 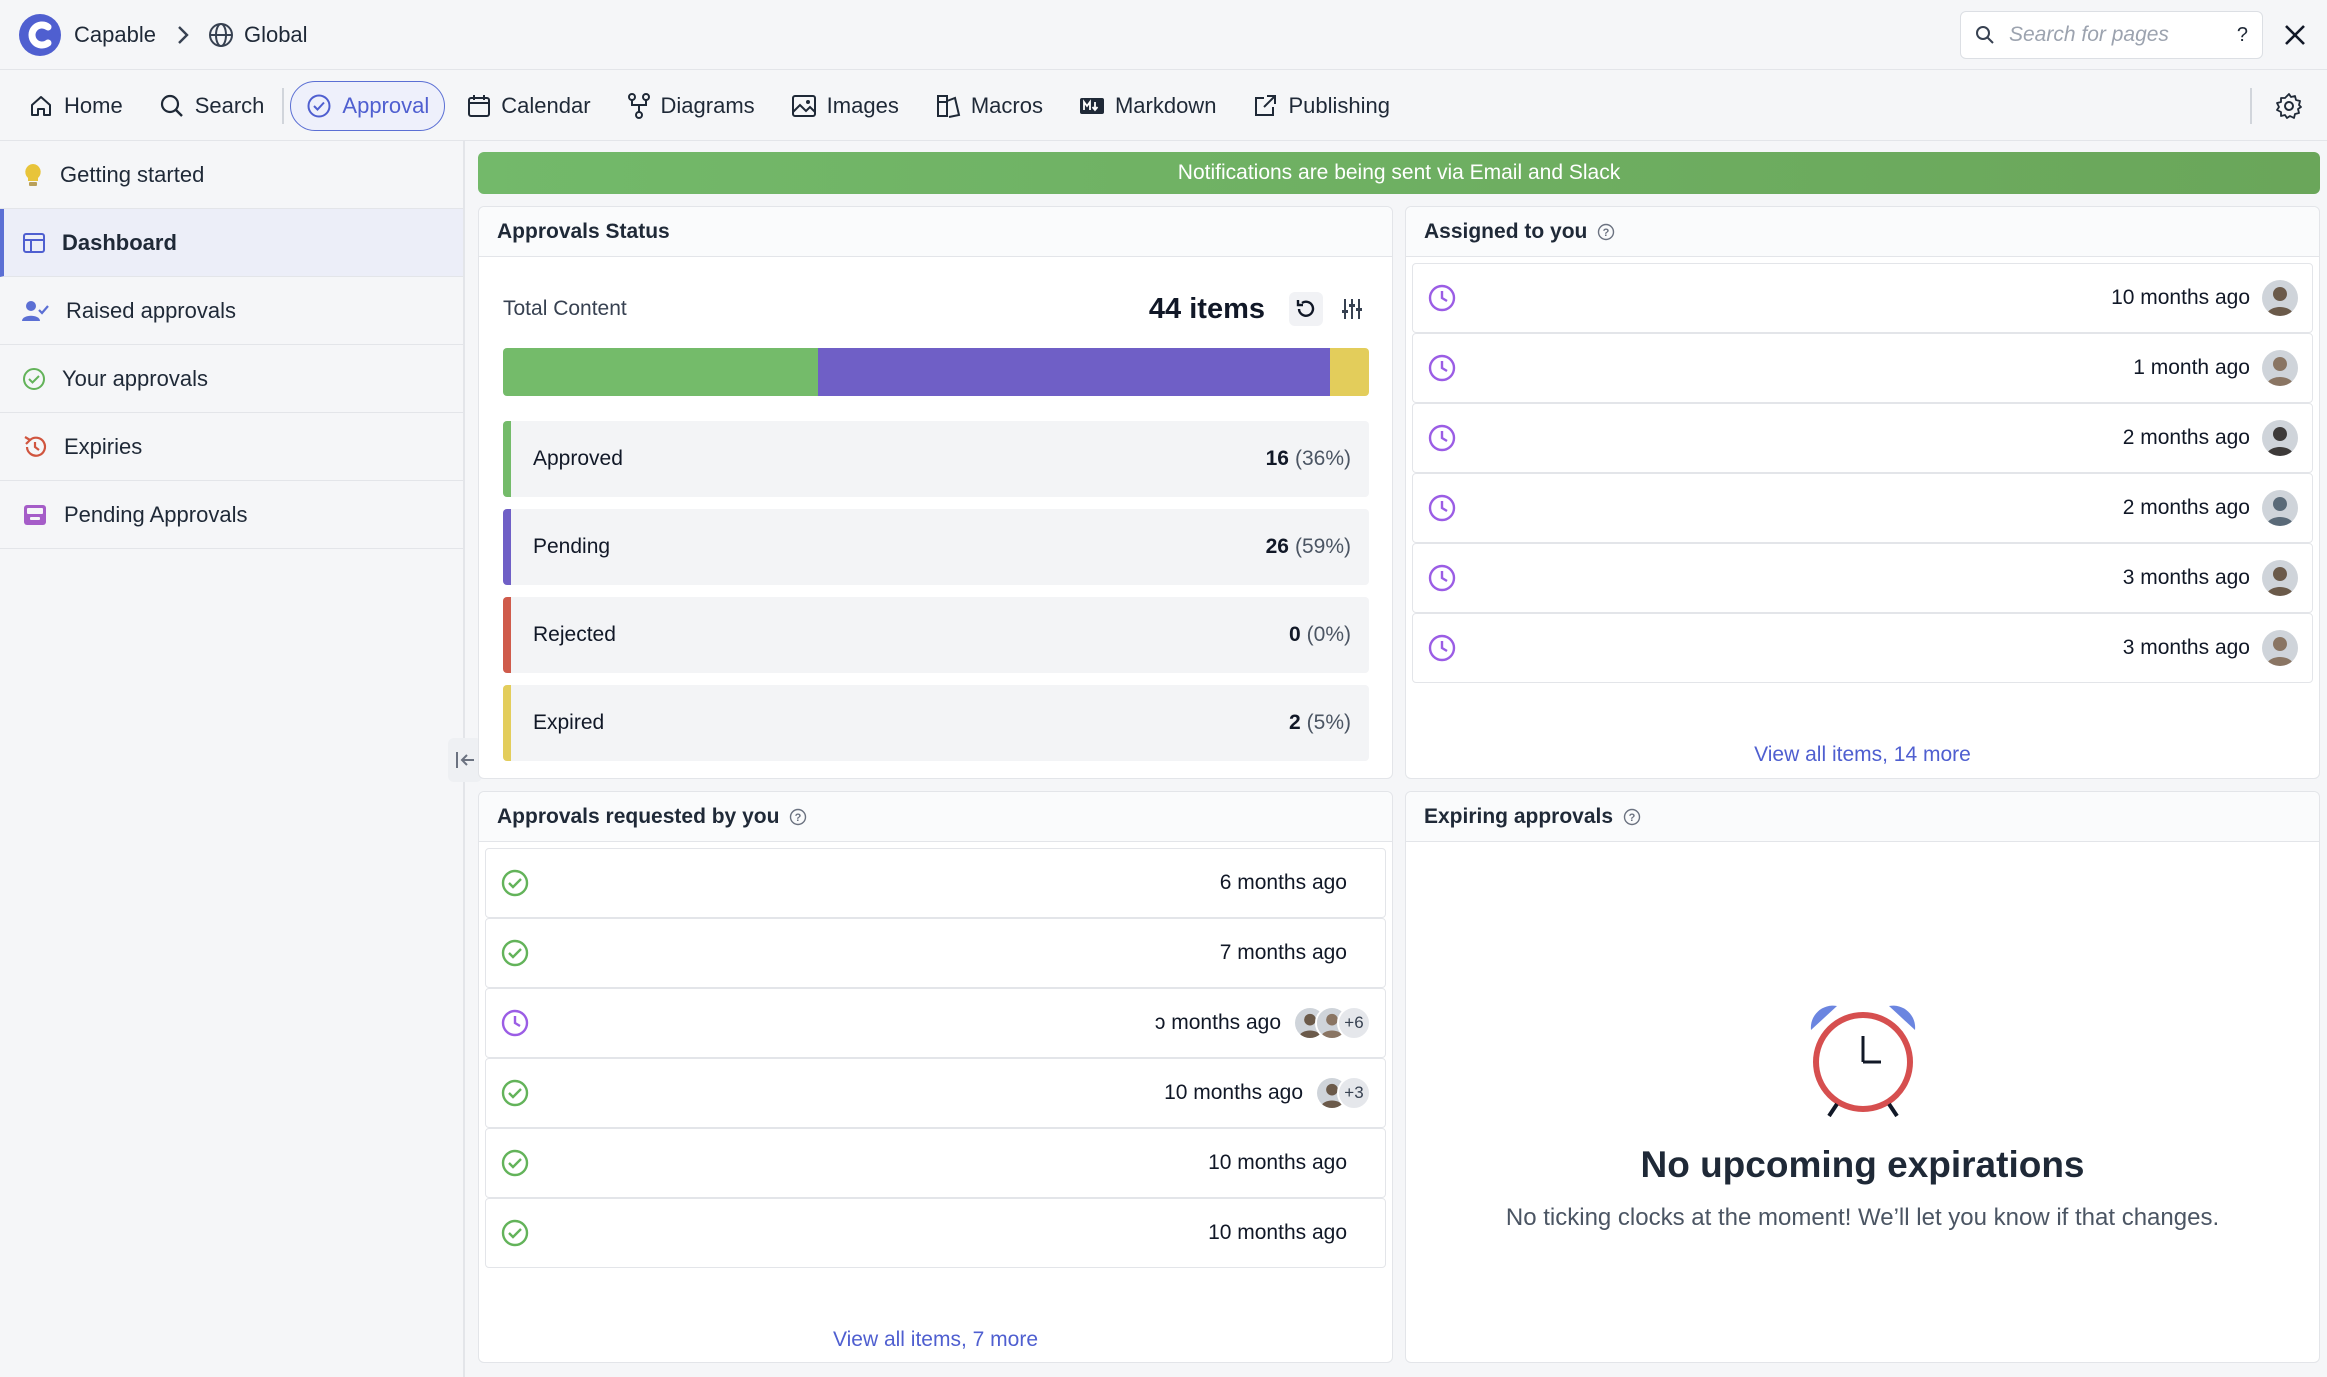 What do you see at coordinates (2295, 35) in the screenshot?
I see `close-icon` at bounding box center [2295, 35].